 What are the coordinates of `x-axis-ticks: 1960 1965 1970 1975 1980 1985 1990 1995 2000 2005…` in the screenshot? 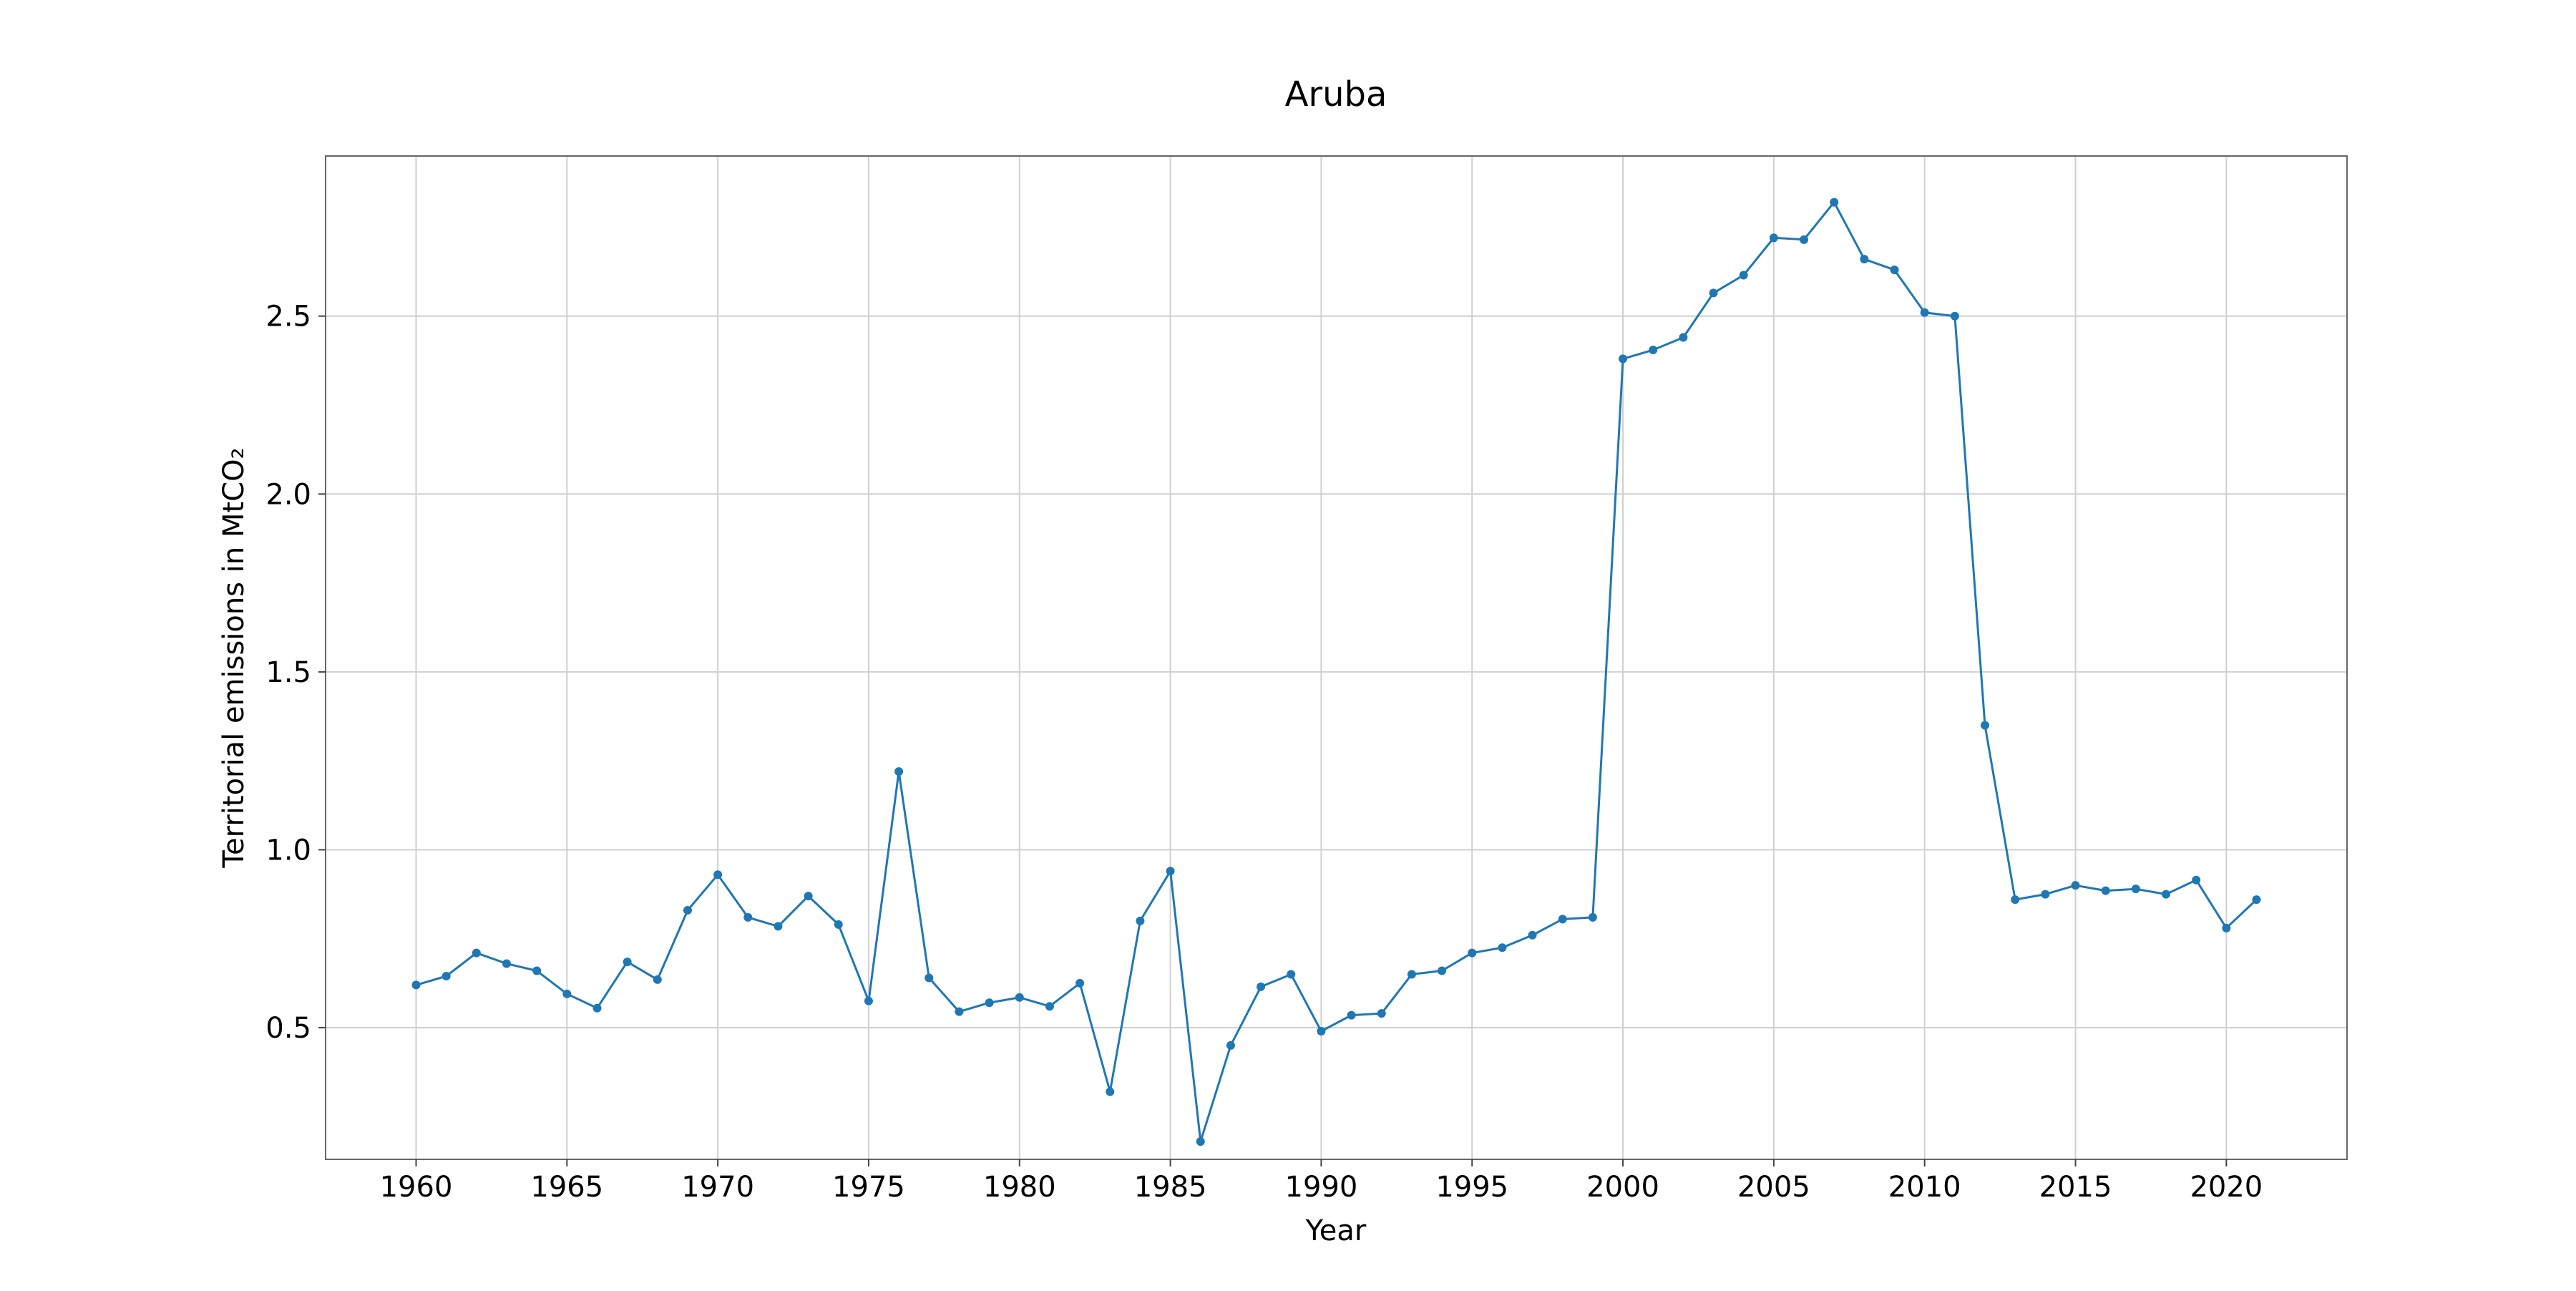 It's located at (1321, 1181).